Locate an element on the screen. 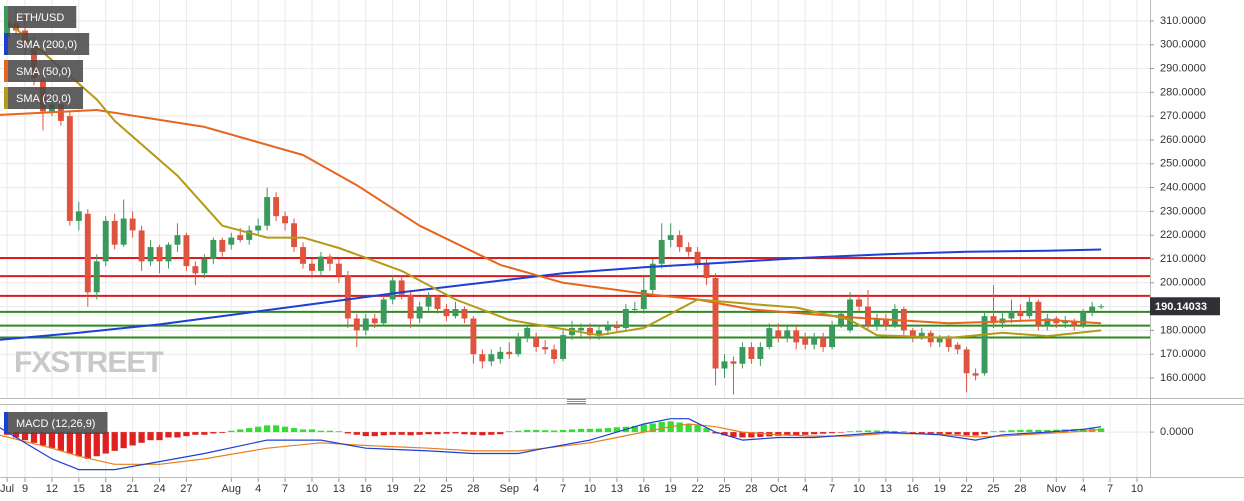 The width and height of the screenshot is (1244, 501). legend-label: MACD (12,26,9) is located at coordinates (55, 424).